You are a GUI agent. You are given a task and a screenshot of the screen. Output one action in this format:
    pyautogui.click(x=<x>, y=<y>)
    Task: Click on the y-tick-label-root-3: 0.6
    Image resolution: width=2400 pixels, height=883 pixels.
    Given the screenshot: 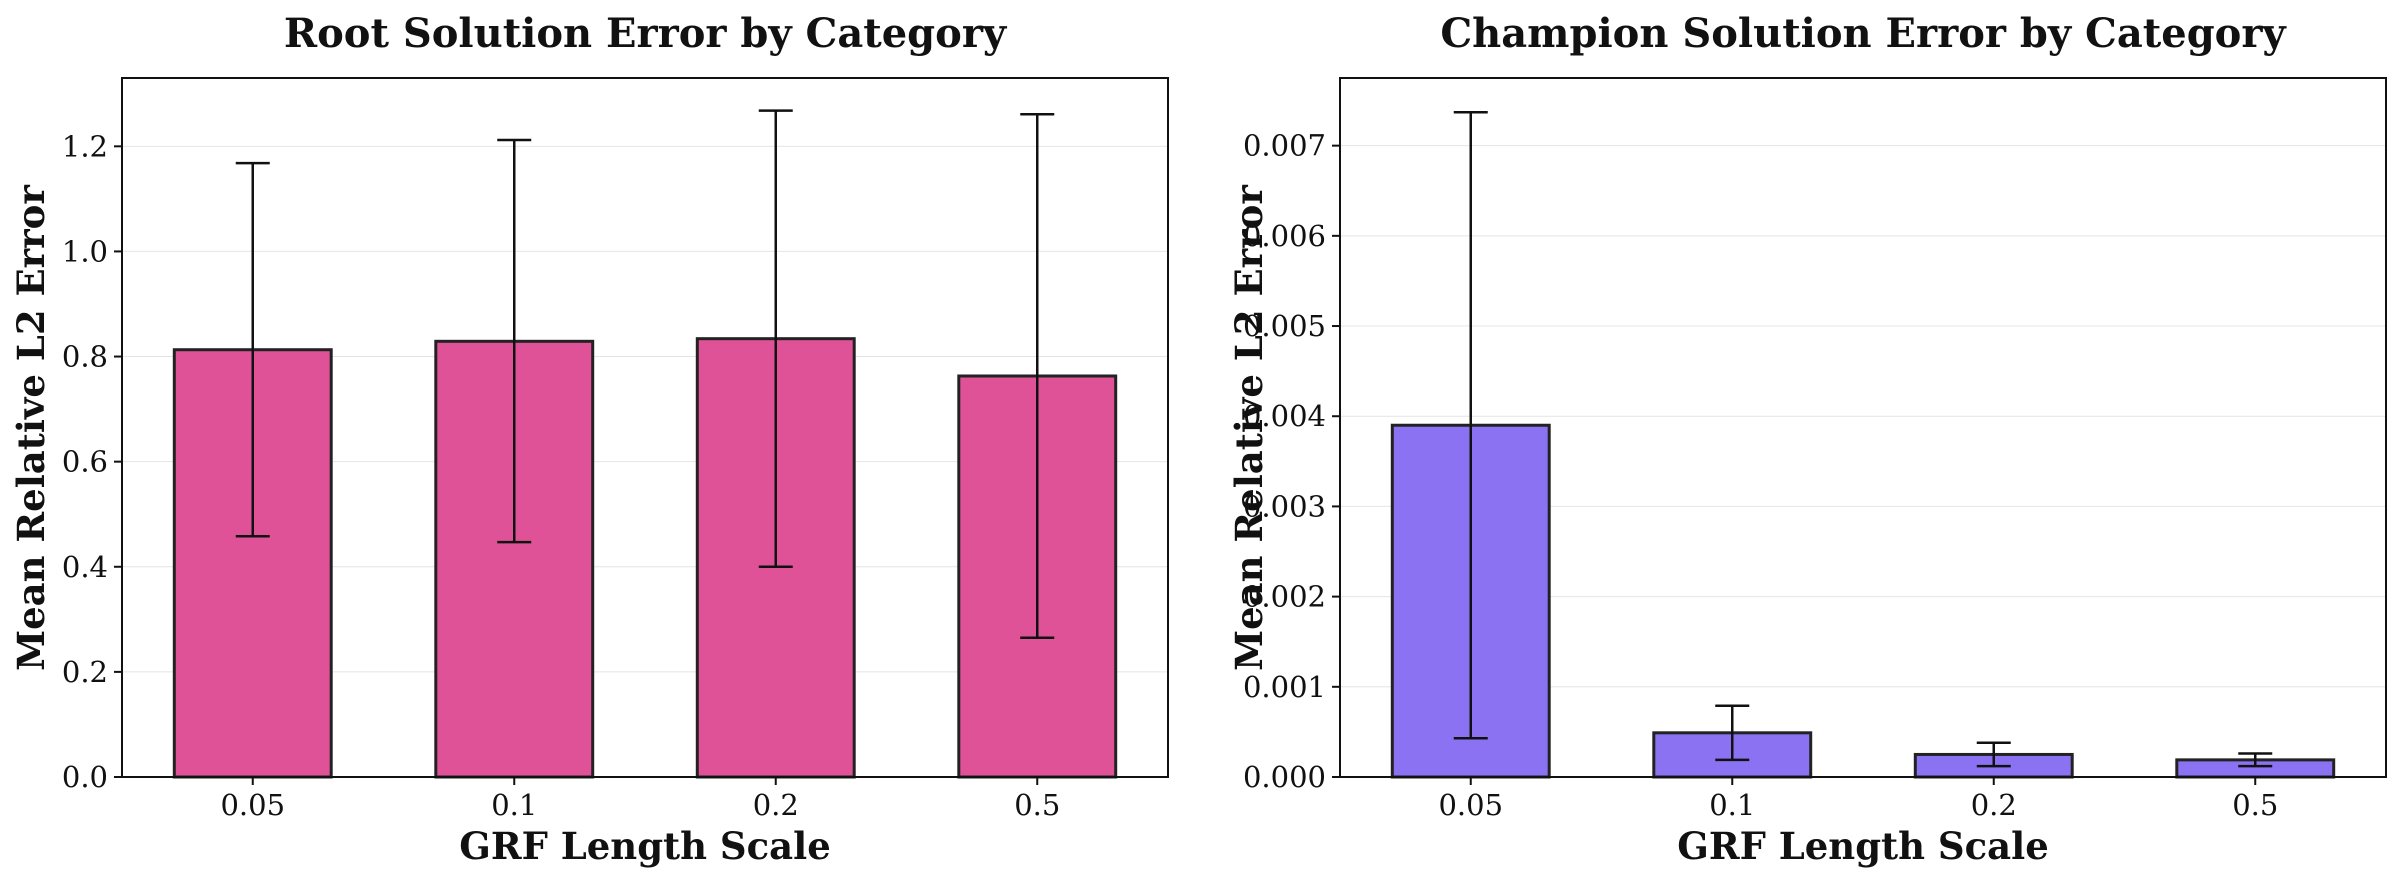 What is the action you would take?
    pyautogui.click(x=85, y=462)
    